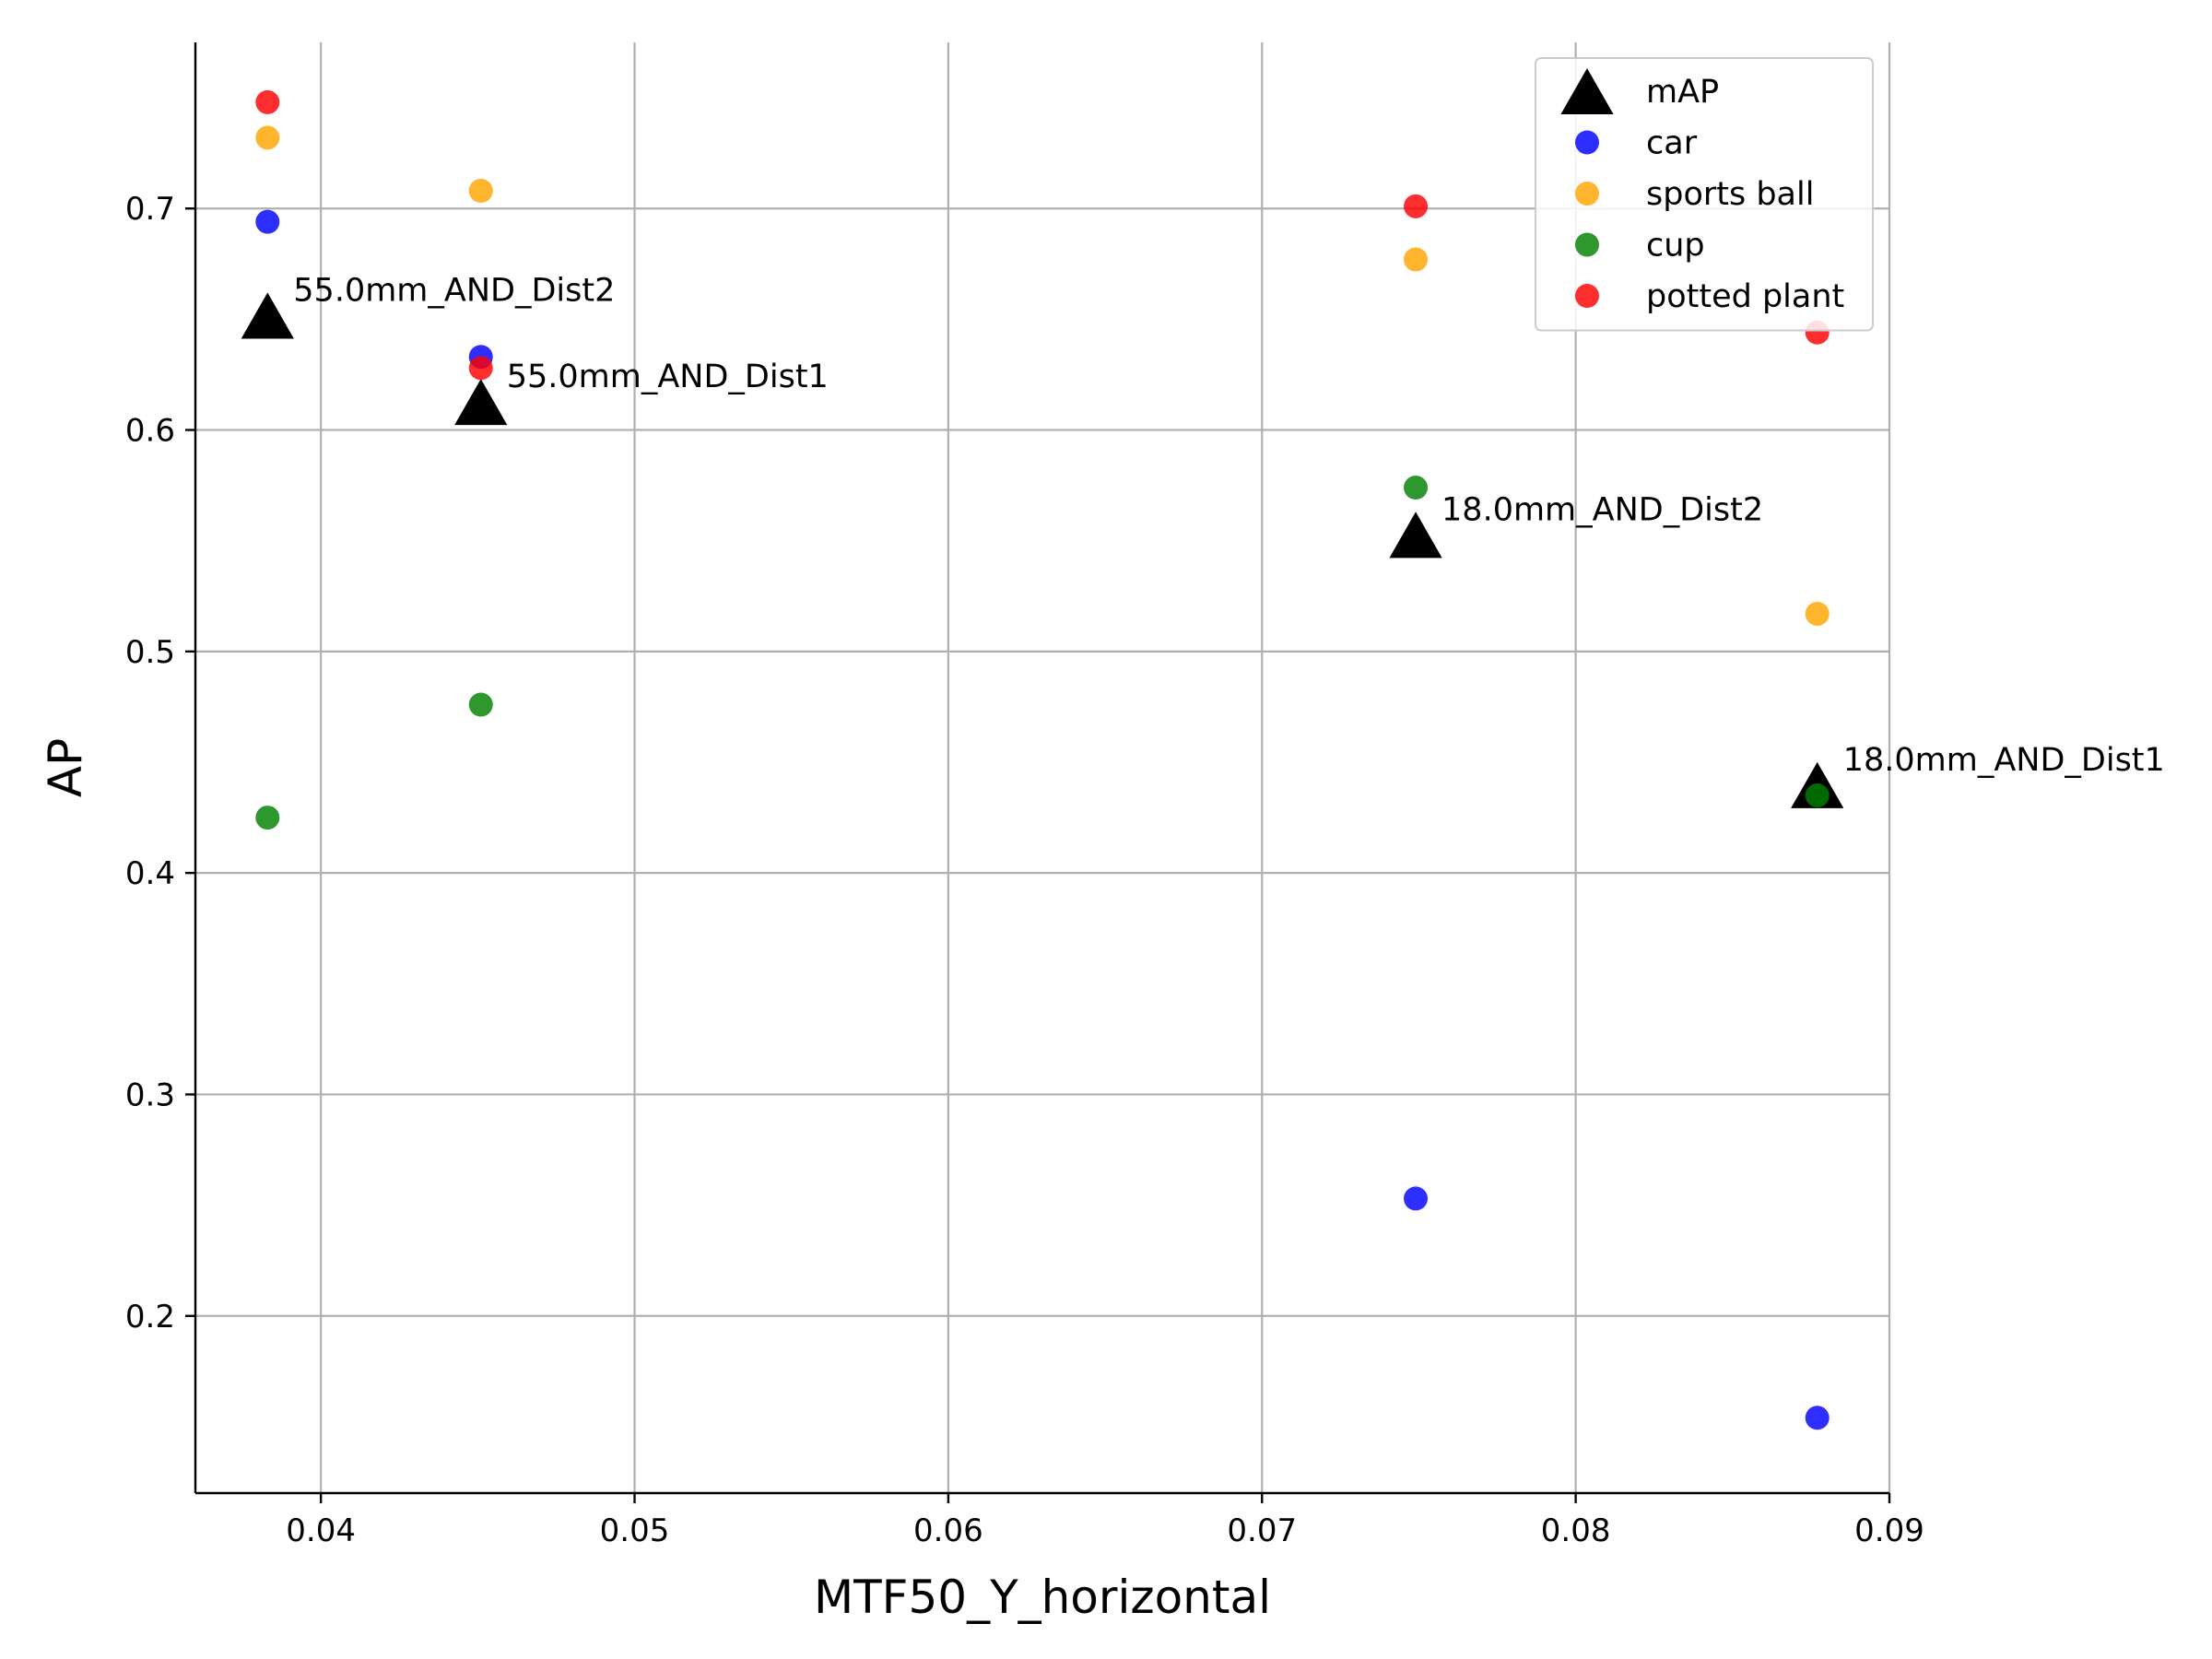  What do you see at coordinates (668, 377) in the screenshot?
I see `point-annotation: 55.0mm_AND_Dist1` at bounding box center [668, 377].